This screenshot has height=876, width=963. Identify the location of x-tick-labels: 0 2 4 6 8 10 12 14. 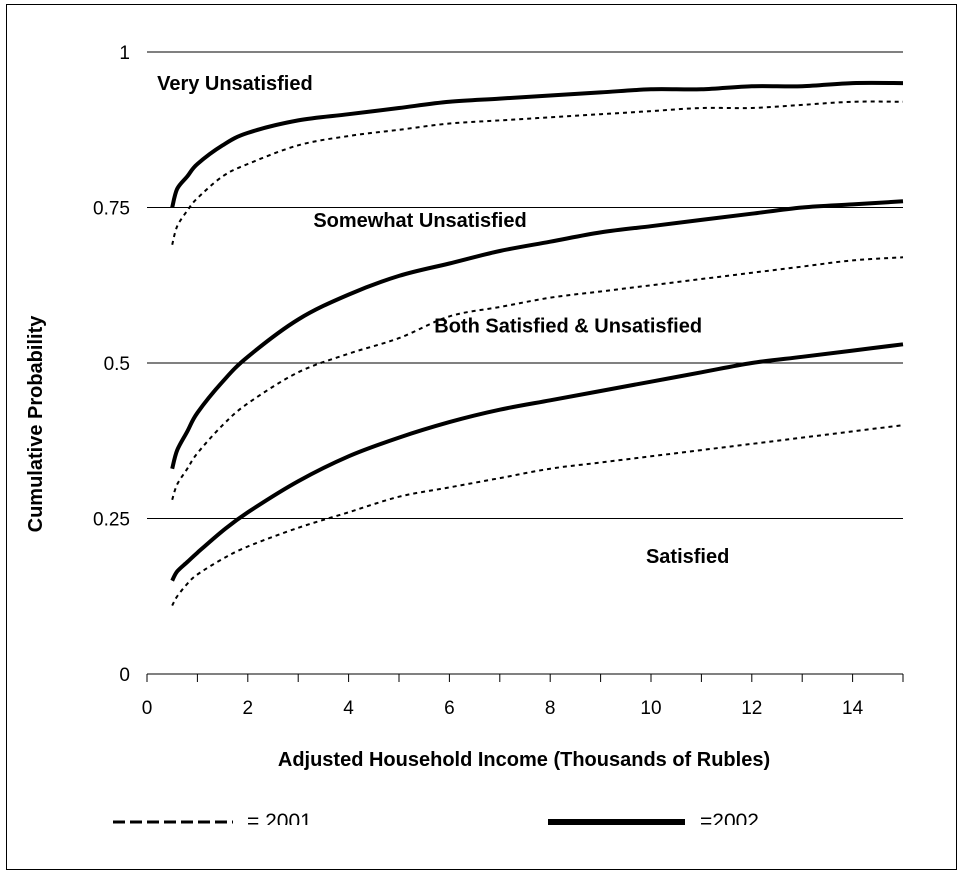
(503, 708).